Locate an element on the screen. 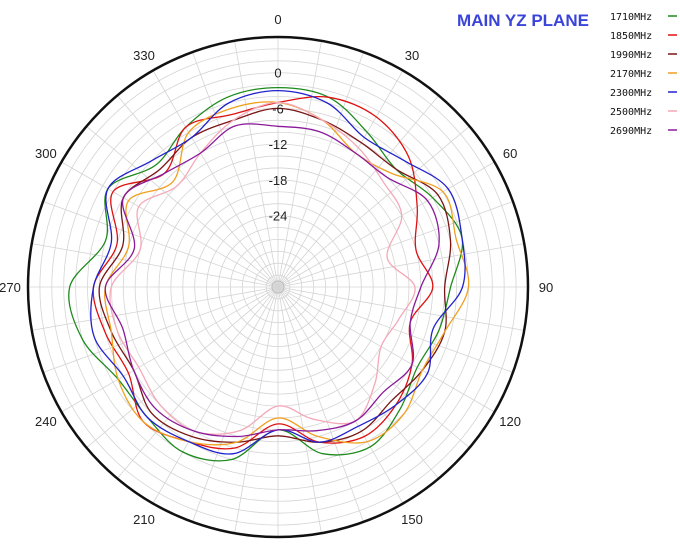 The width and height of the screenshot is (680, 556). angle-tick-label: 120 is located at coordinates (510, 421).